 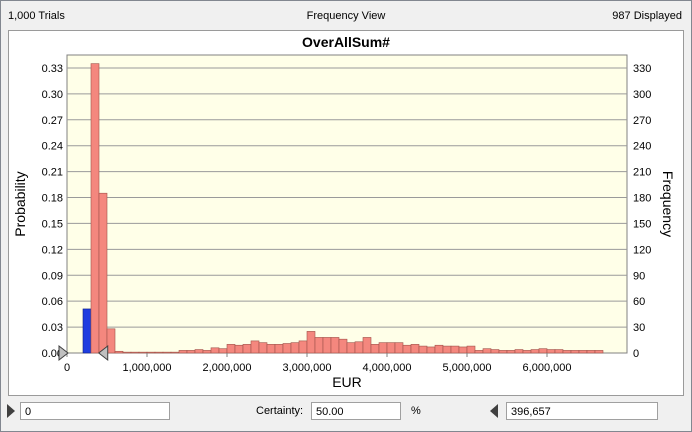 What do you see at coordinates (494, 411) in the screenshot?
I see `right-certainty-handle-icon` at bounding box center [494, 411].